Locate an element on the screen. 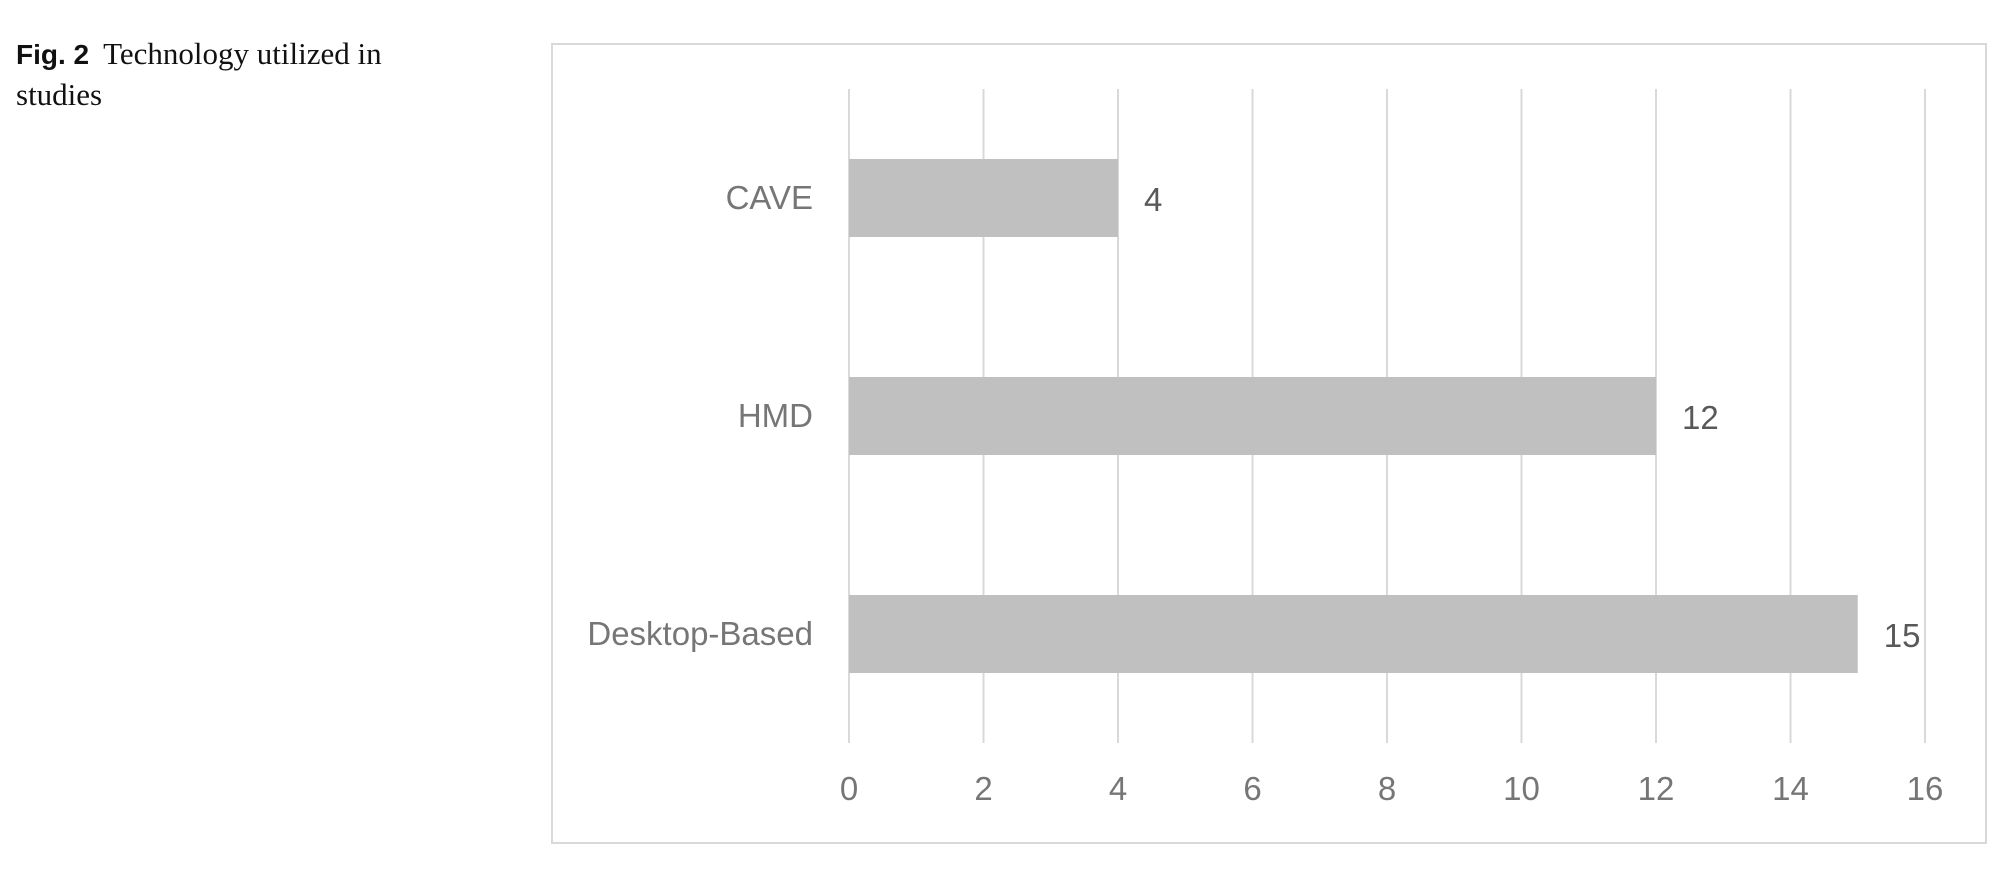 Image resolution: width=2010 pixels, height=874 pixels. x-tick-label-14: 14 is located at coordinates (1790, 788).